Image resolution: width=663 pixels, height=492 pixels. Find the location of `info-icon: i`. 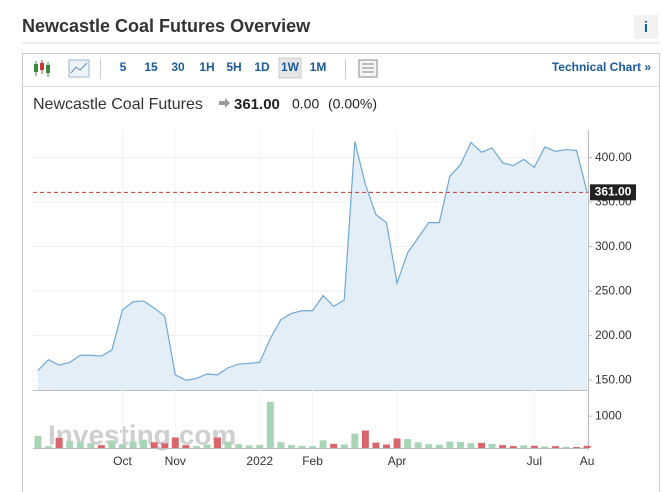

info-icon: i is located at coordinates (646, 27).